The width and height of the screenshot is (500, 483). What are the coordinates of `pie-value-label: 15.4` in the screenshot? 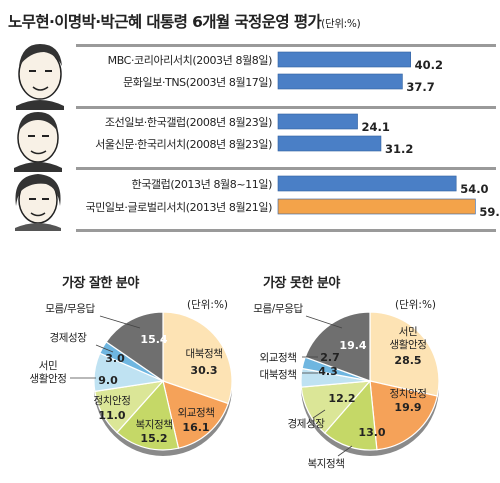 It's located at (153, 339).